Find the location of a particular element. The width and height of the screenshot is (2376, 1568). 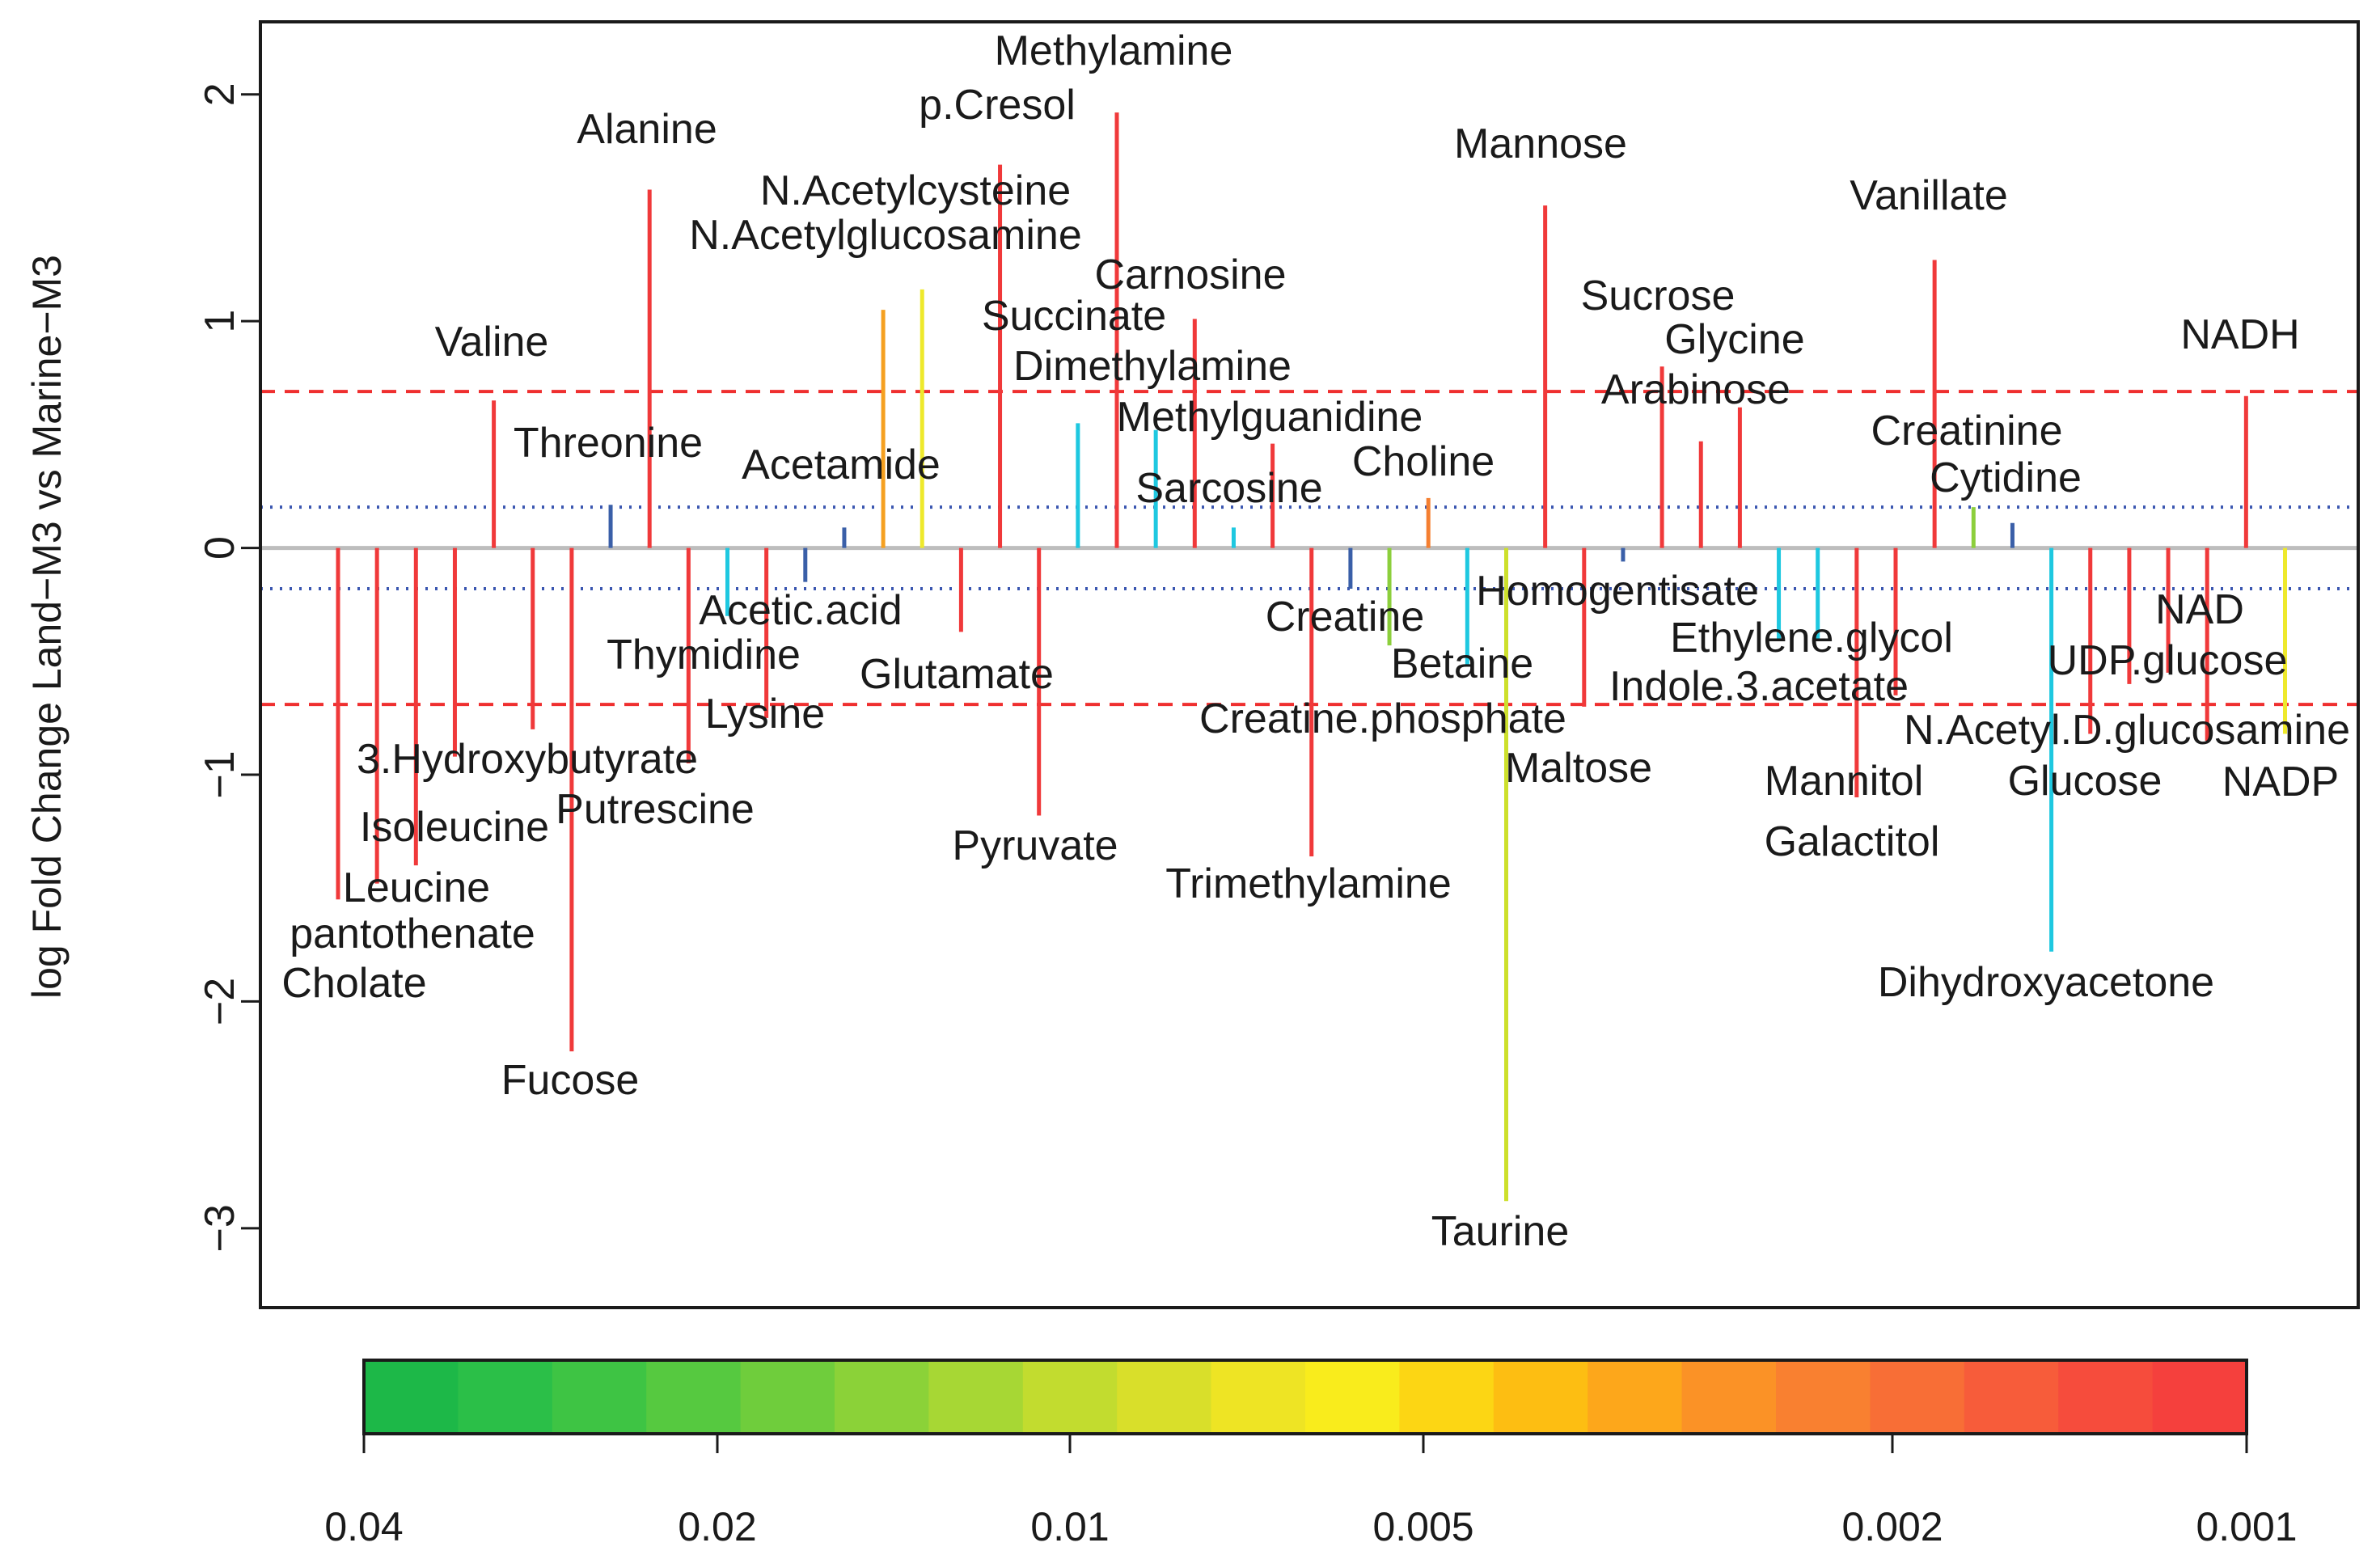

label-ethylene-glycol: Ethylene.glycol is located at coordinates (1812, 638).